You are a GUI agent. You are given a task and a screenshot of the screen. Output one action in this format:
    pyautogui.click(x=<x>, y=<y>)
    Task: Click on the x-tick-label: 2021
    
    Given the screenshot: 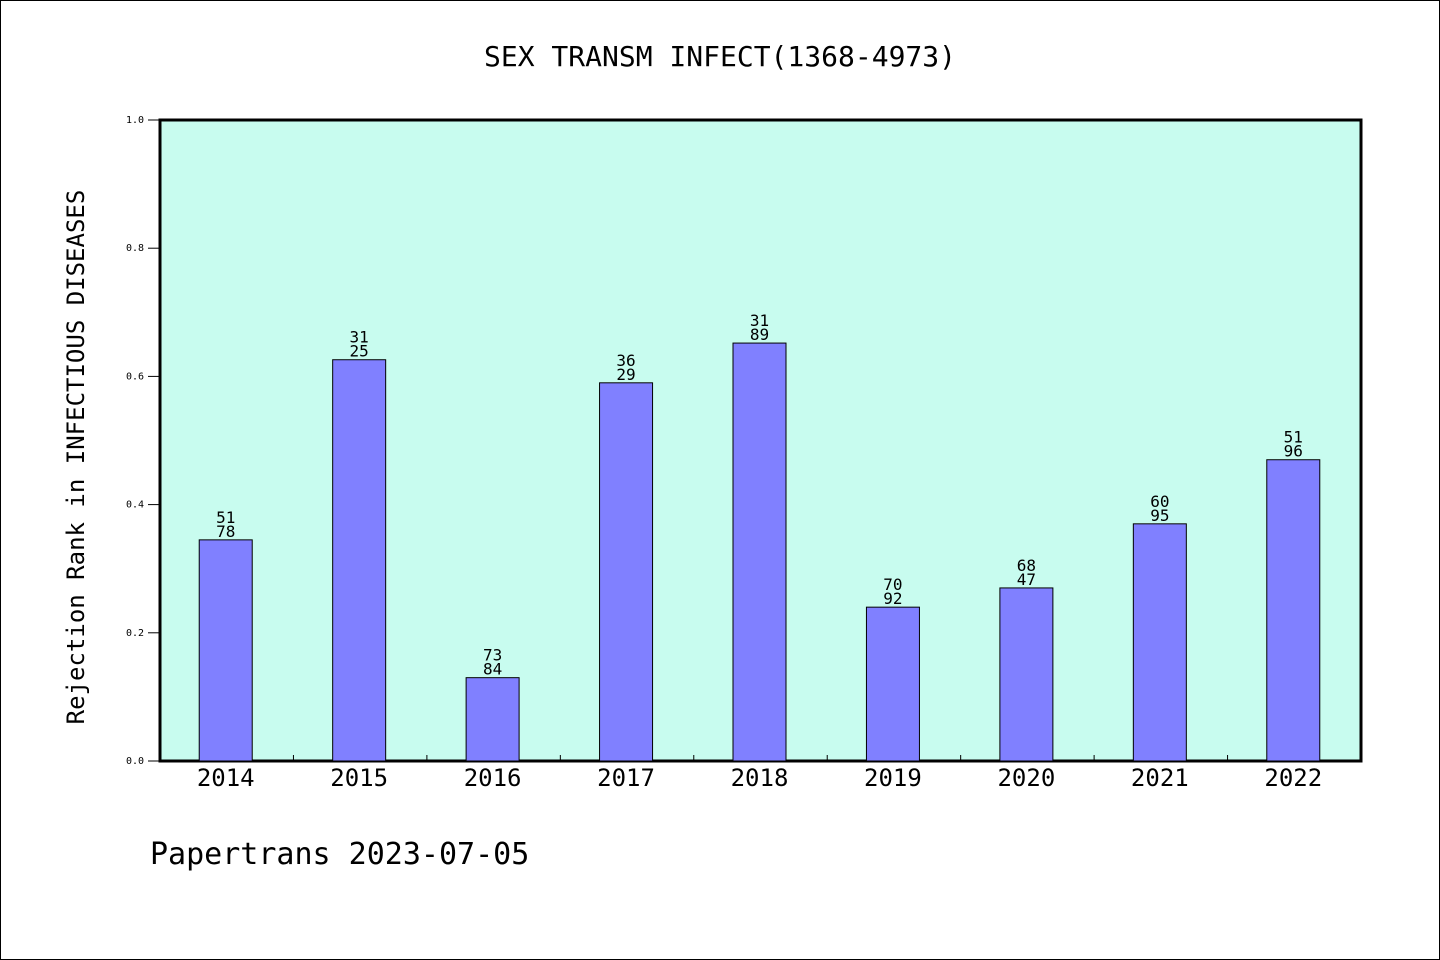 What is the action you would take?
    pyautogui.click(x=1160, y=778)
    